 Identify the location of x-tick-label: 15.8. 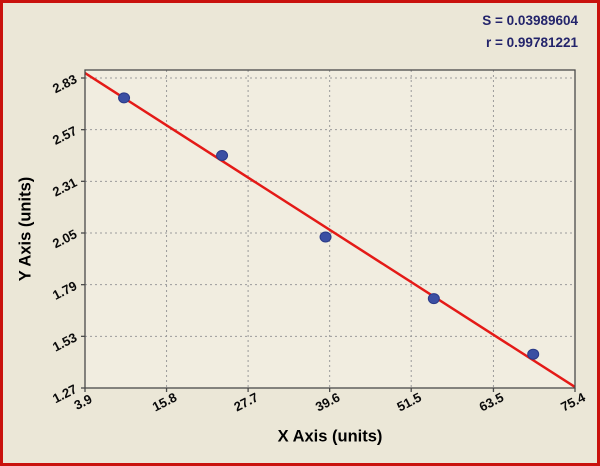
(164, 402).